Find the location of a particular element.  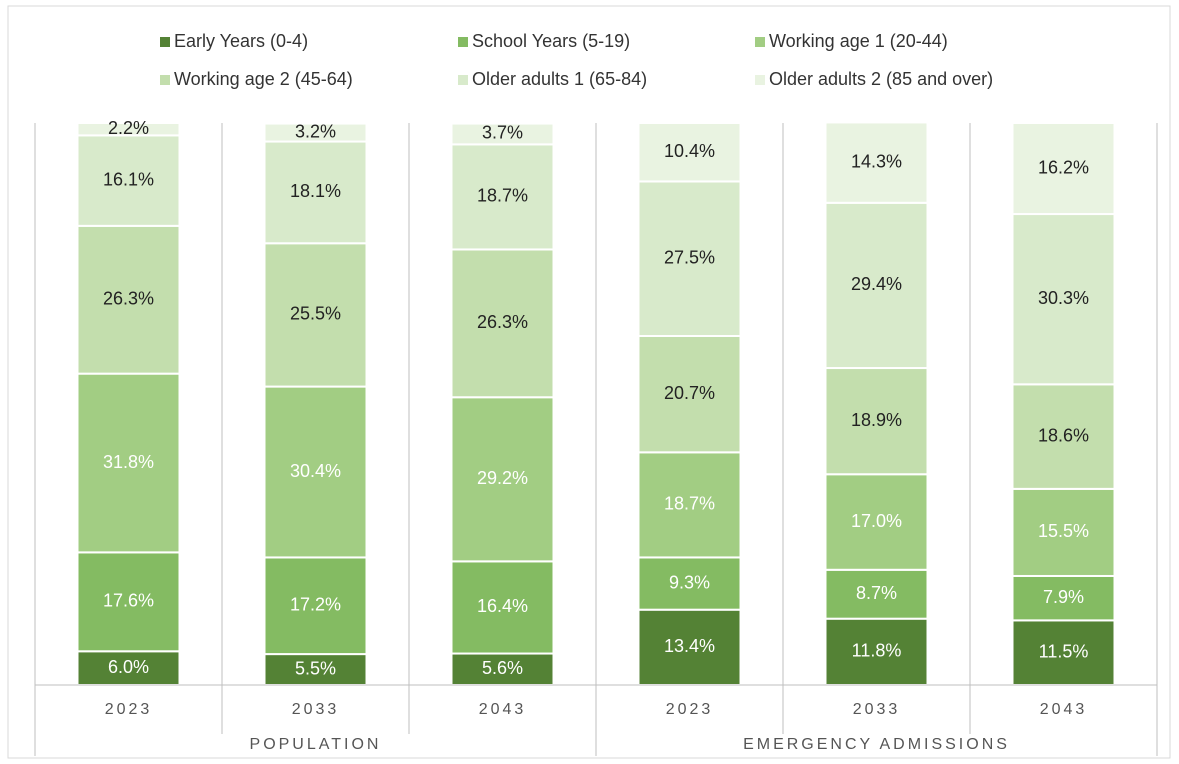

data-label: 16.2% is located at coordinates (1063, 167).